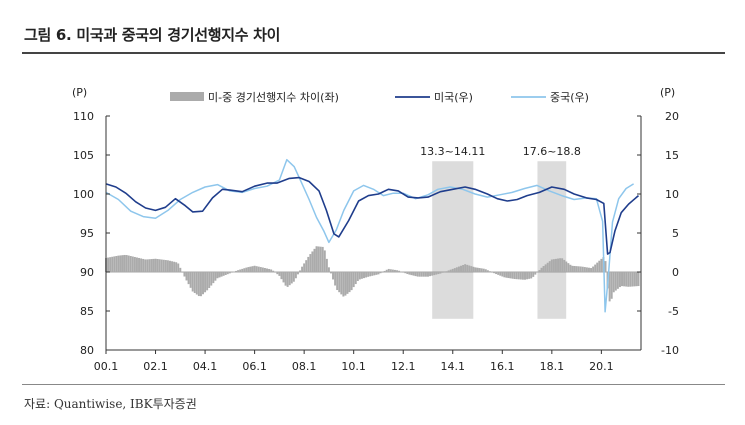 This screenshot has width=745, height=425. Describe the element at coordinates (667, 92) in the screenshot. I see `right-axis-unit: (P)` at that location.